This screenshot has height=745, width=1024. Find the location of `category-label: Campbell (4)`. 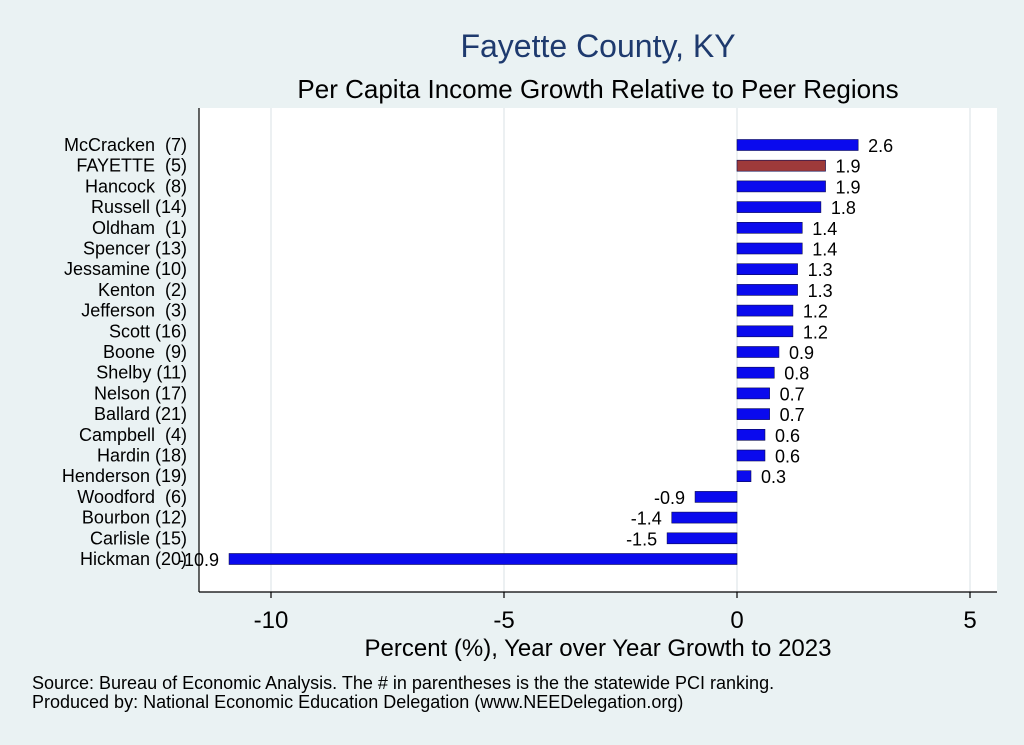

category-label: Campbell (4) is located at coordinates (133, 435).